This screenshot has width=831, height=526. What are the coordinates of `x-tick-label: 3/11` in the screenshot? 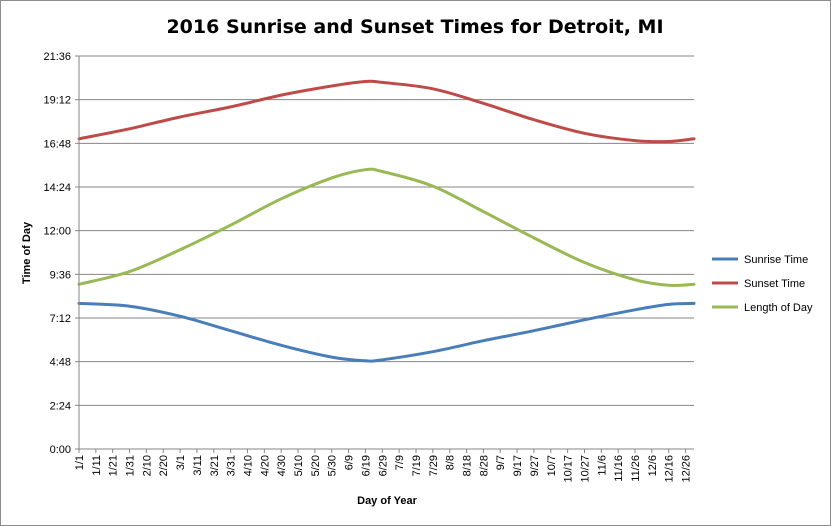 It's located at (198, 465).